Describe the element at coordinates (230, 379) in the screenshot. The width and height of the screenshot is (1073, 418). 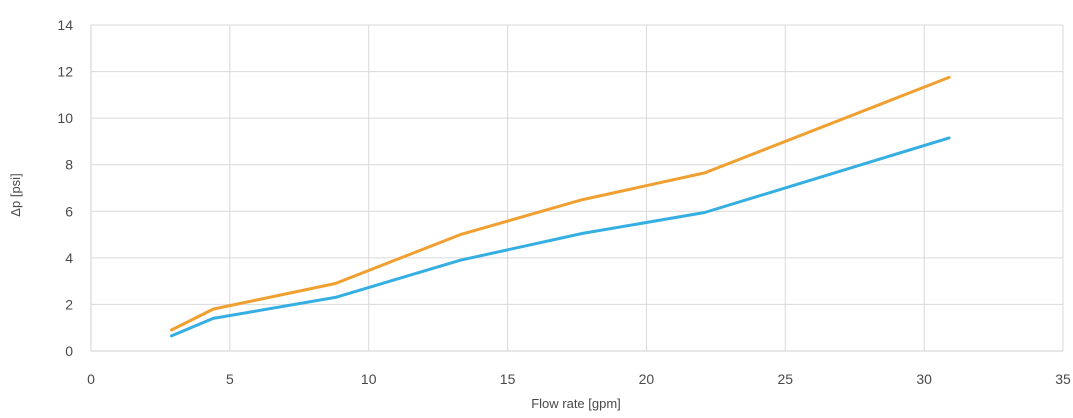
I see `x-tick-label: 5` at that location.